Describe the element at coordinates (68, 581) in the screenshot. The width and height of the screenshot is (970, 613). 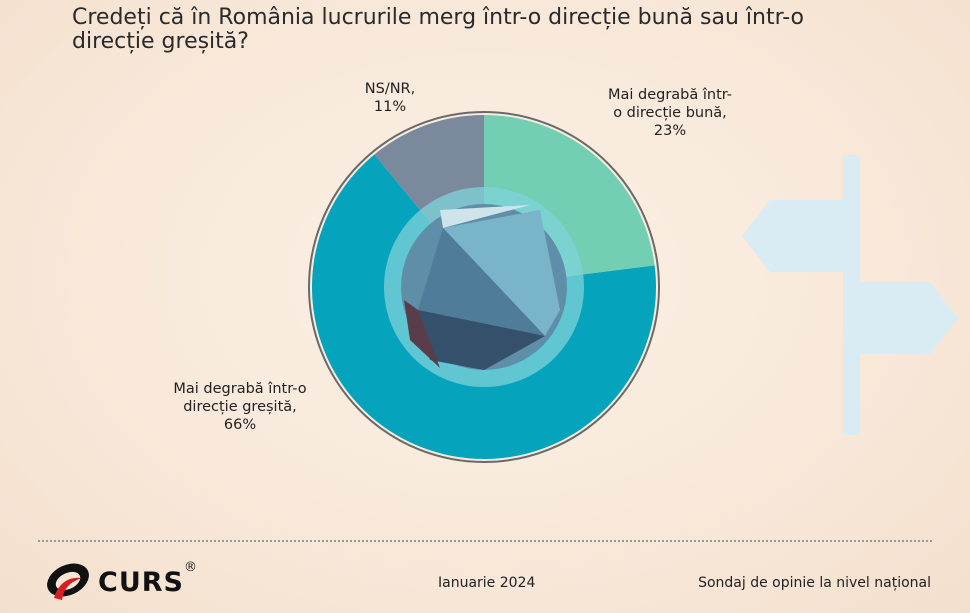
I see `curs-logo-icon` at that location.